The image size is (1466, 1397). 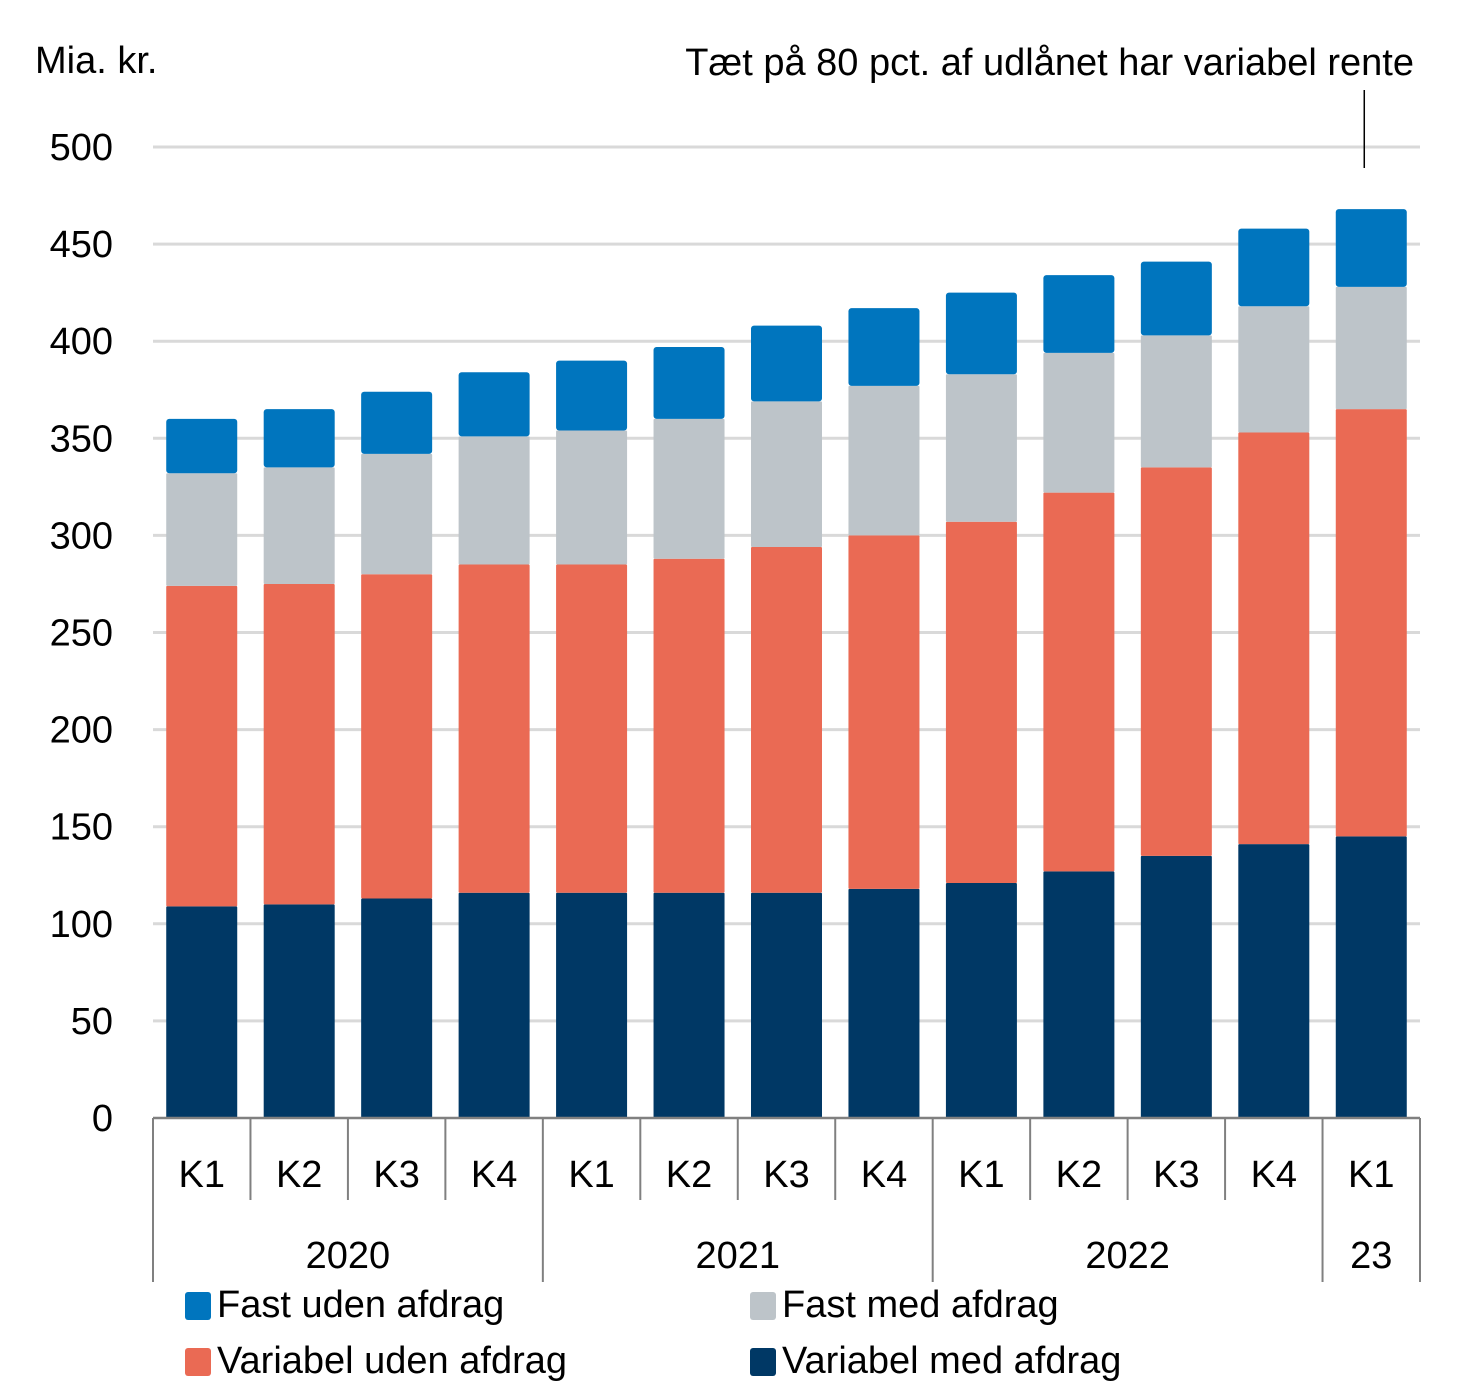 I want to click on y-tick-label: 450, so click(x=81, y=245).